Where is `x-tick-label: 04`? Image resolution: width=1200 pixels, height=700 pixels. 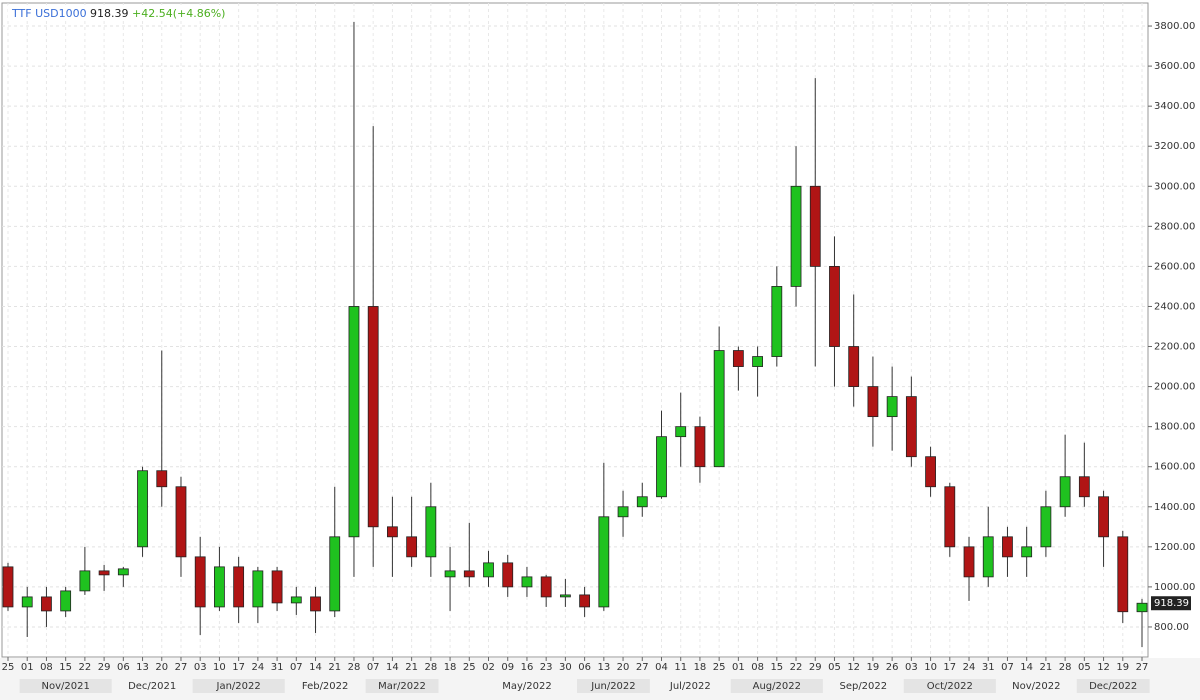 x-tick-label: 04 is located at coordinates (661, 667).